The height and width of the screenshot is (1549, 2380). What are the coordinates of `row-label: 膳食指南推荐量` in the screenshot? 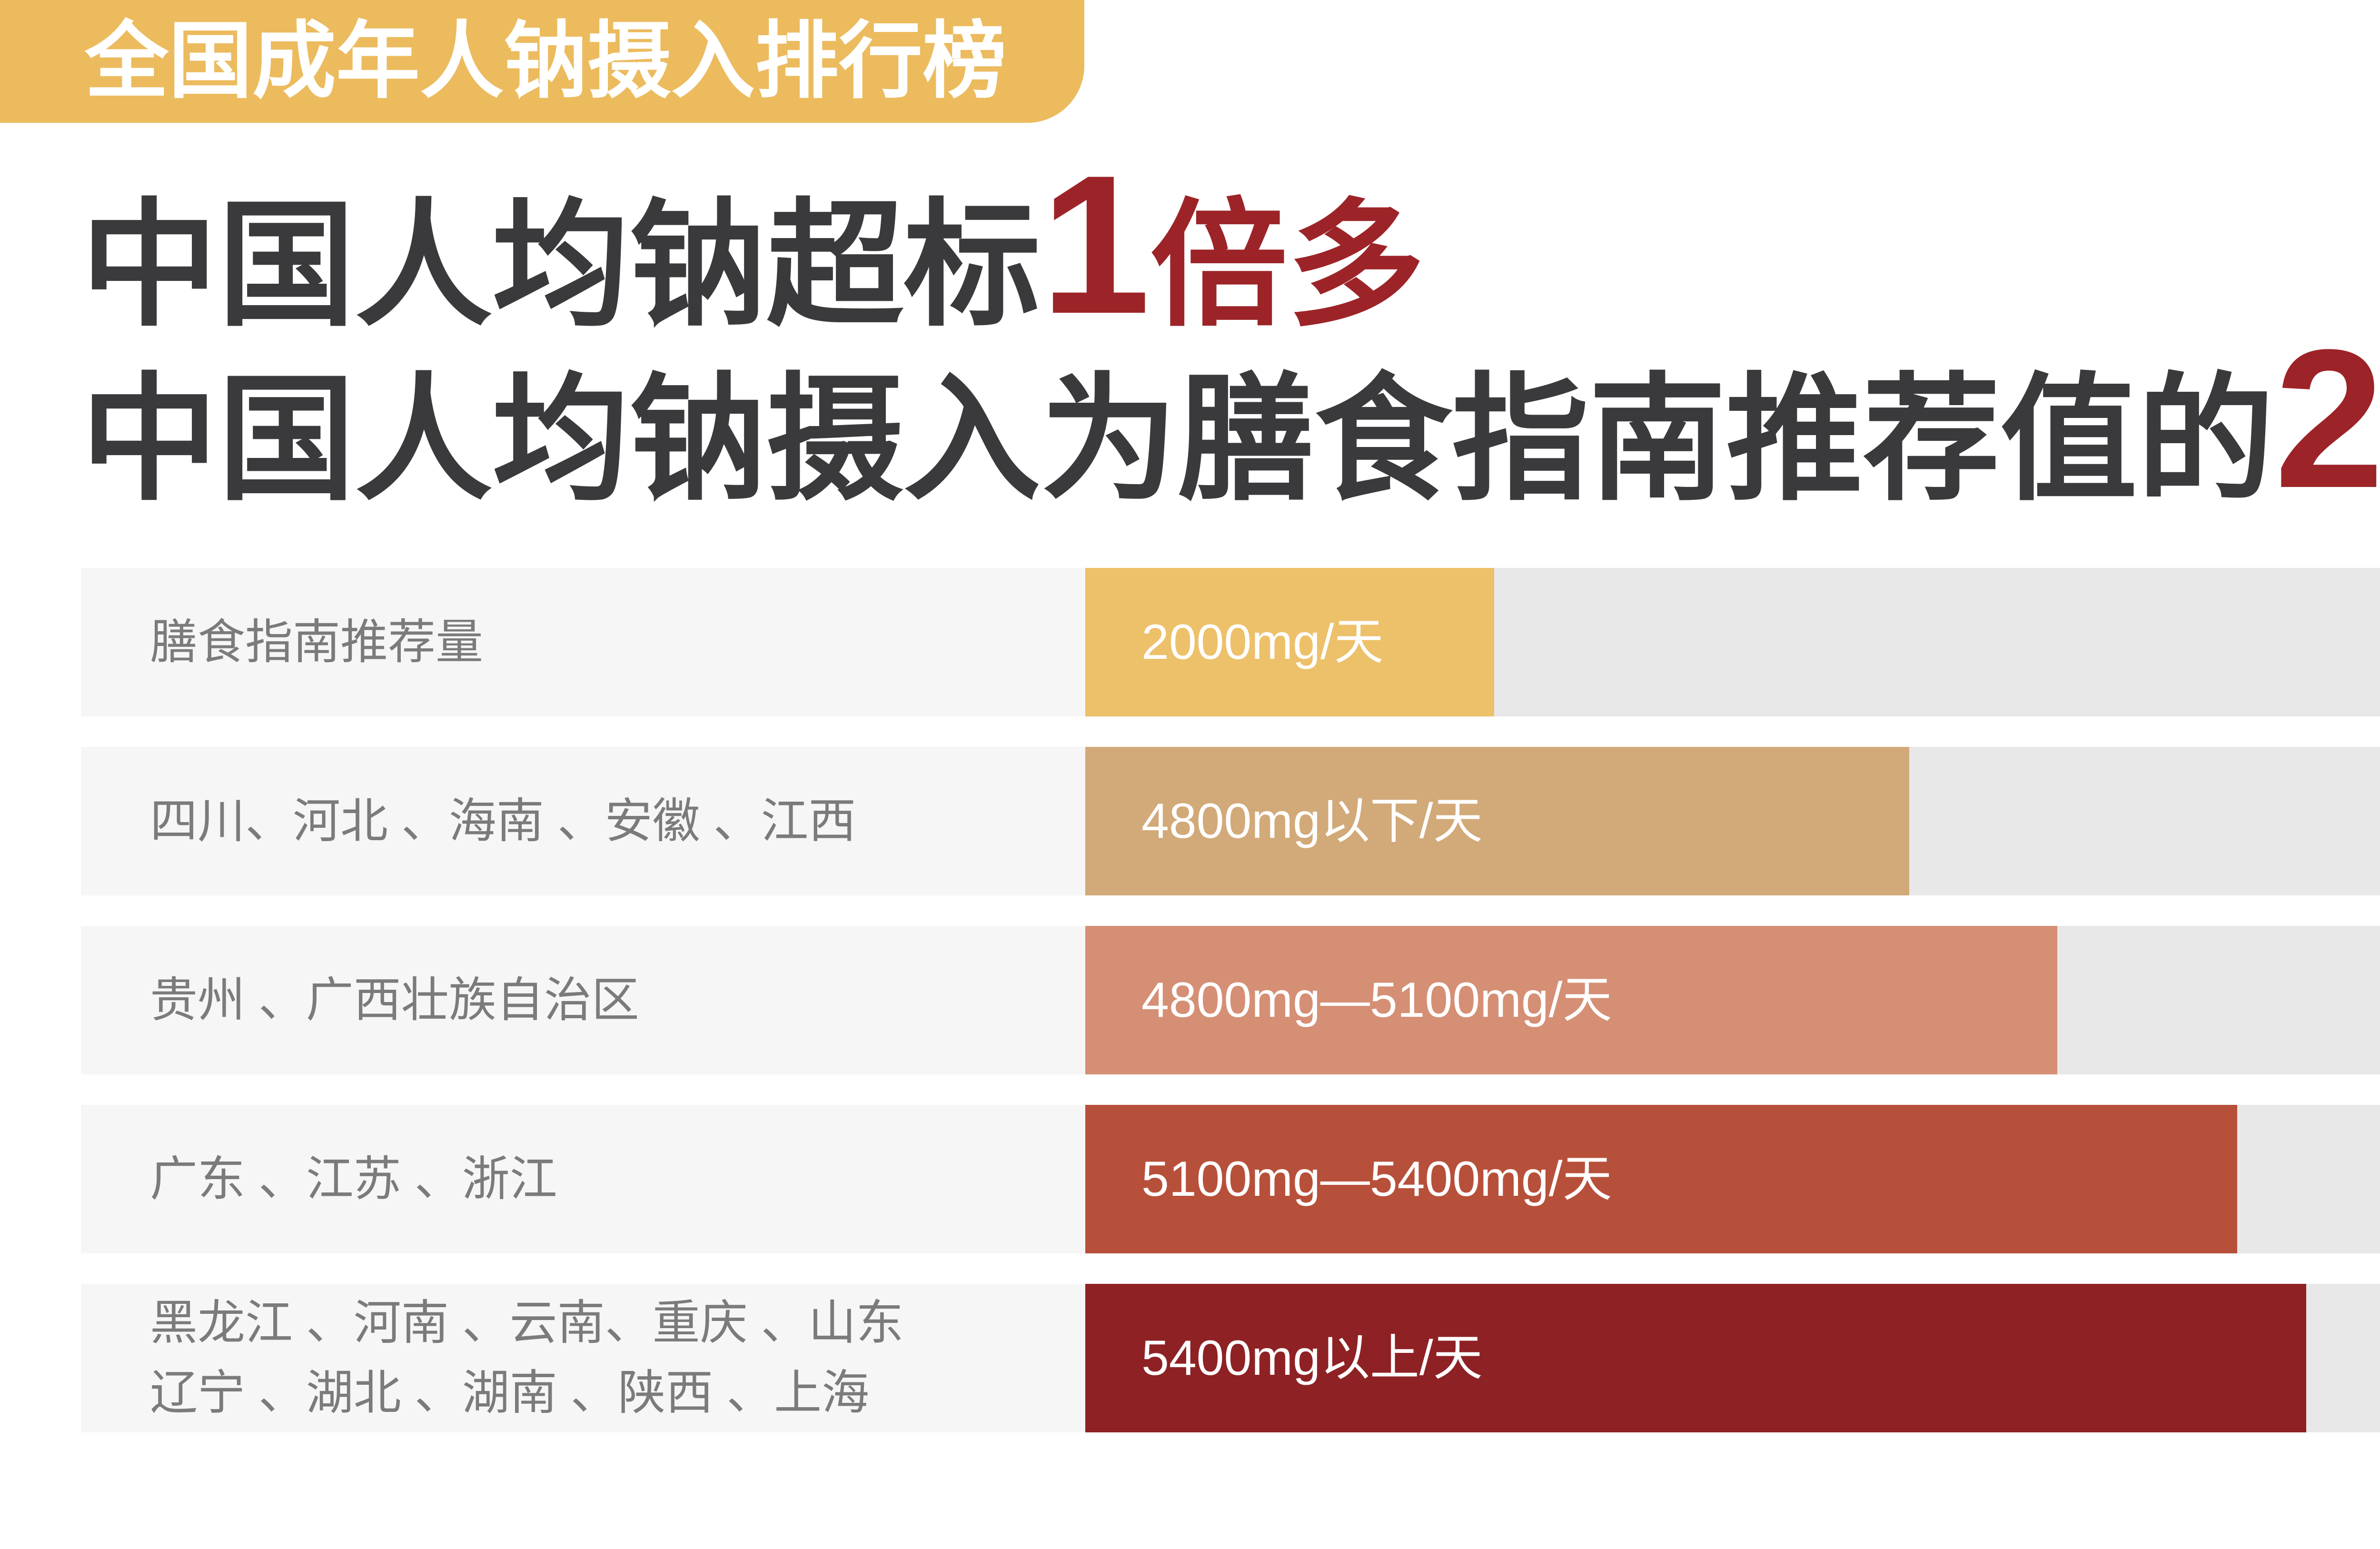 It's located at (583, 642).